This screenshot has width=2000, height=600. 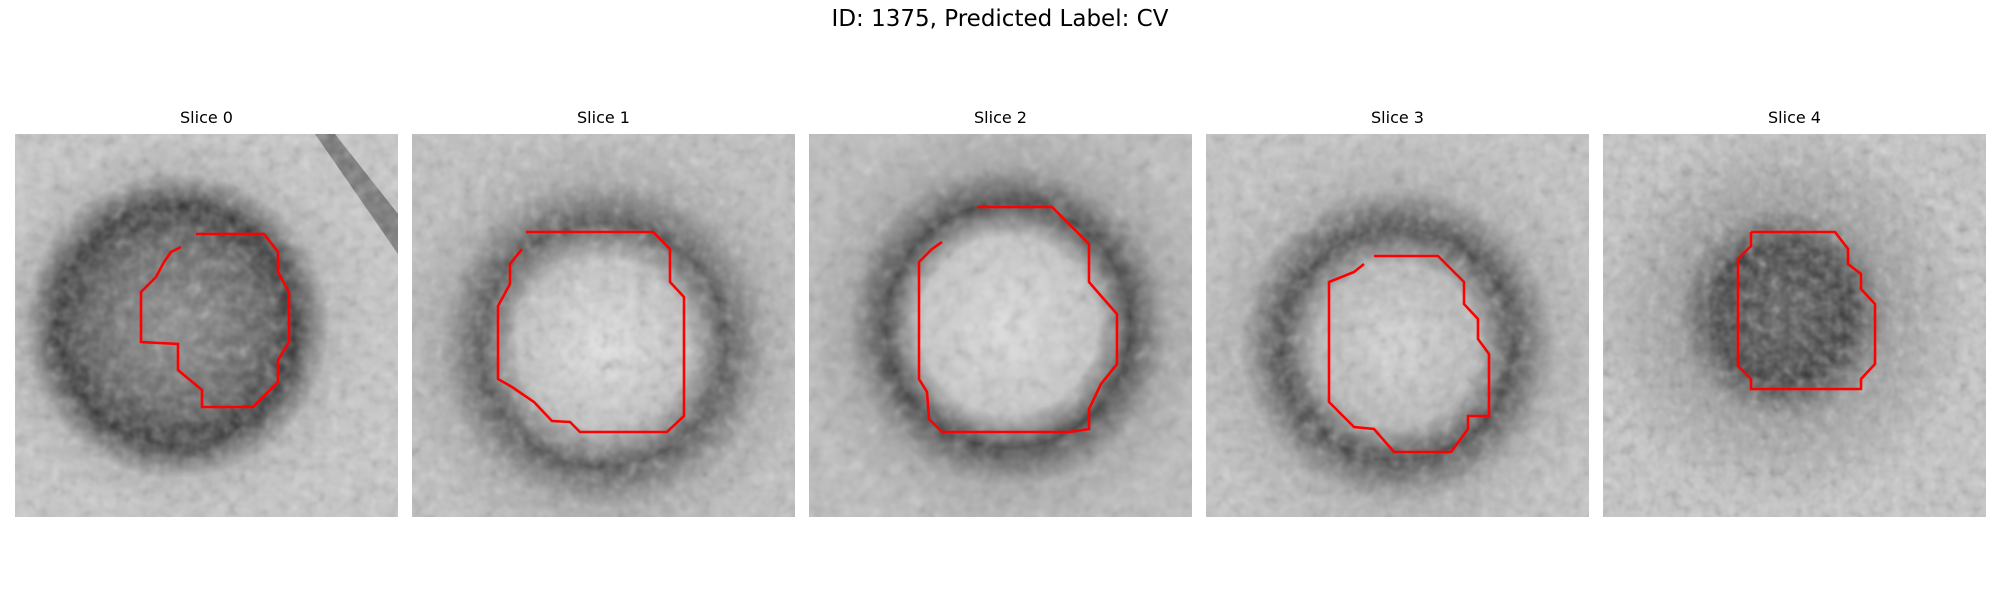 I want to click on slice-1-contour, so click(x=591, y=332).